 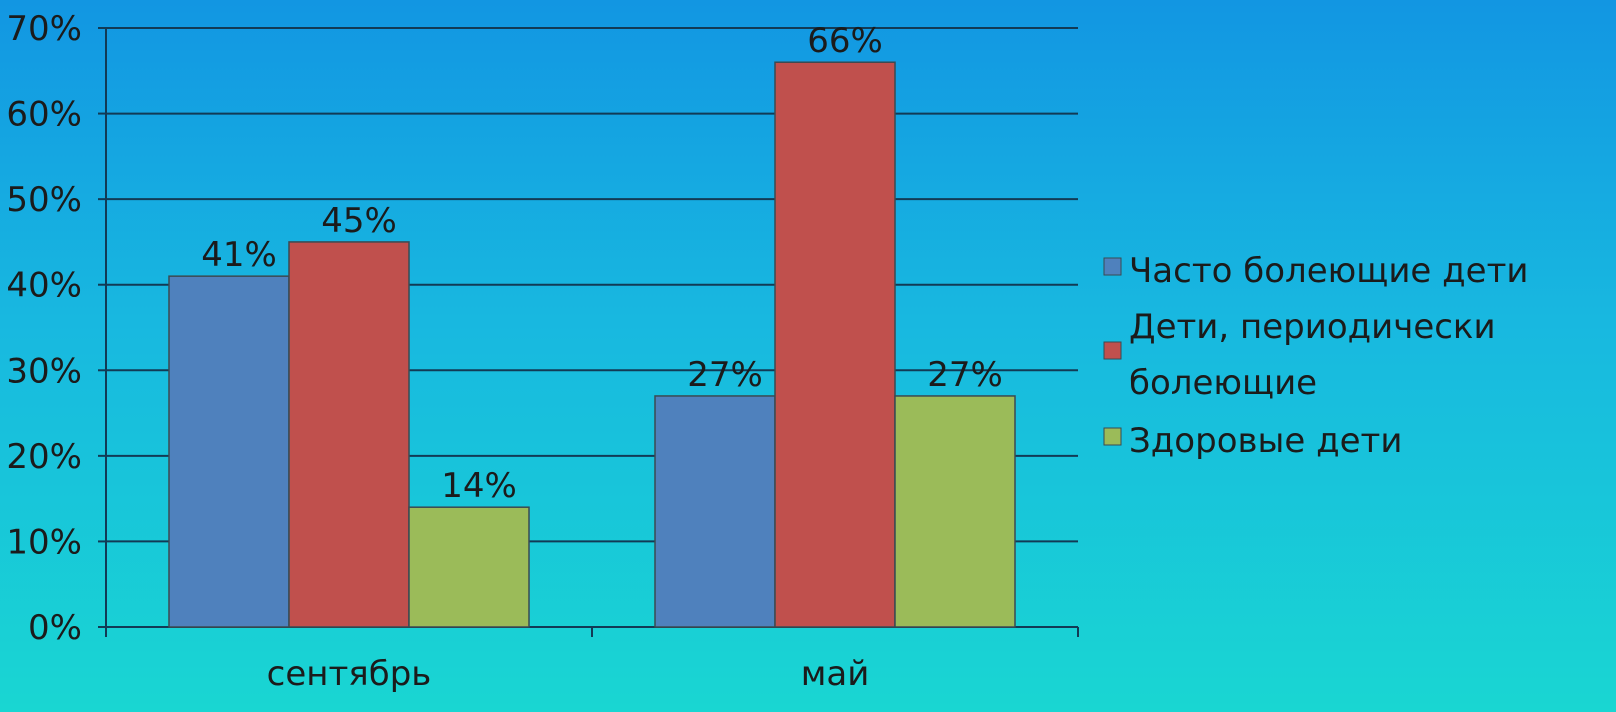 What do you see at coordinates (44, 286) in the screenshot?
I see `y-tick-label: 40%` at bounding box center [44, 286].